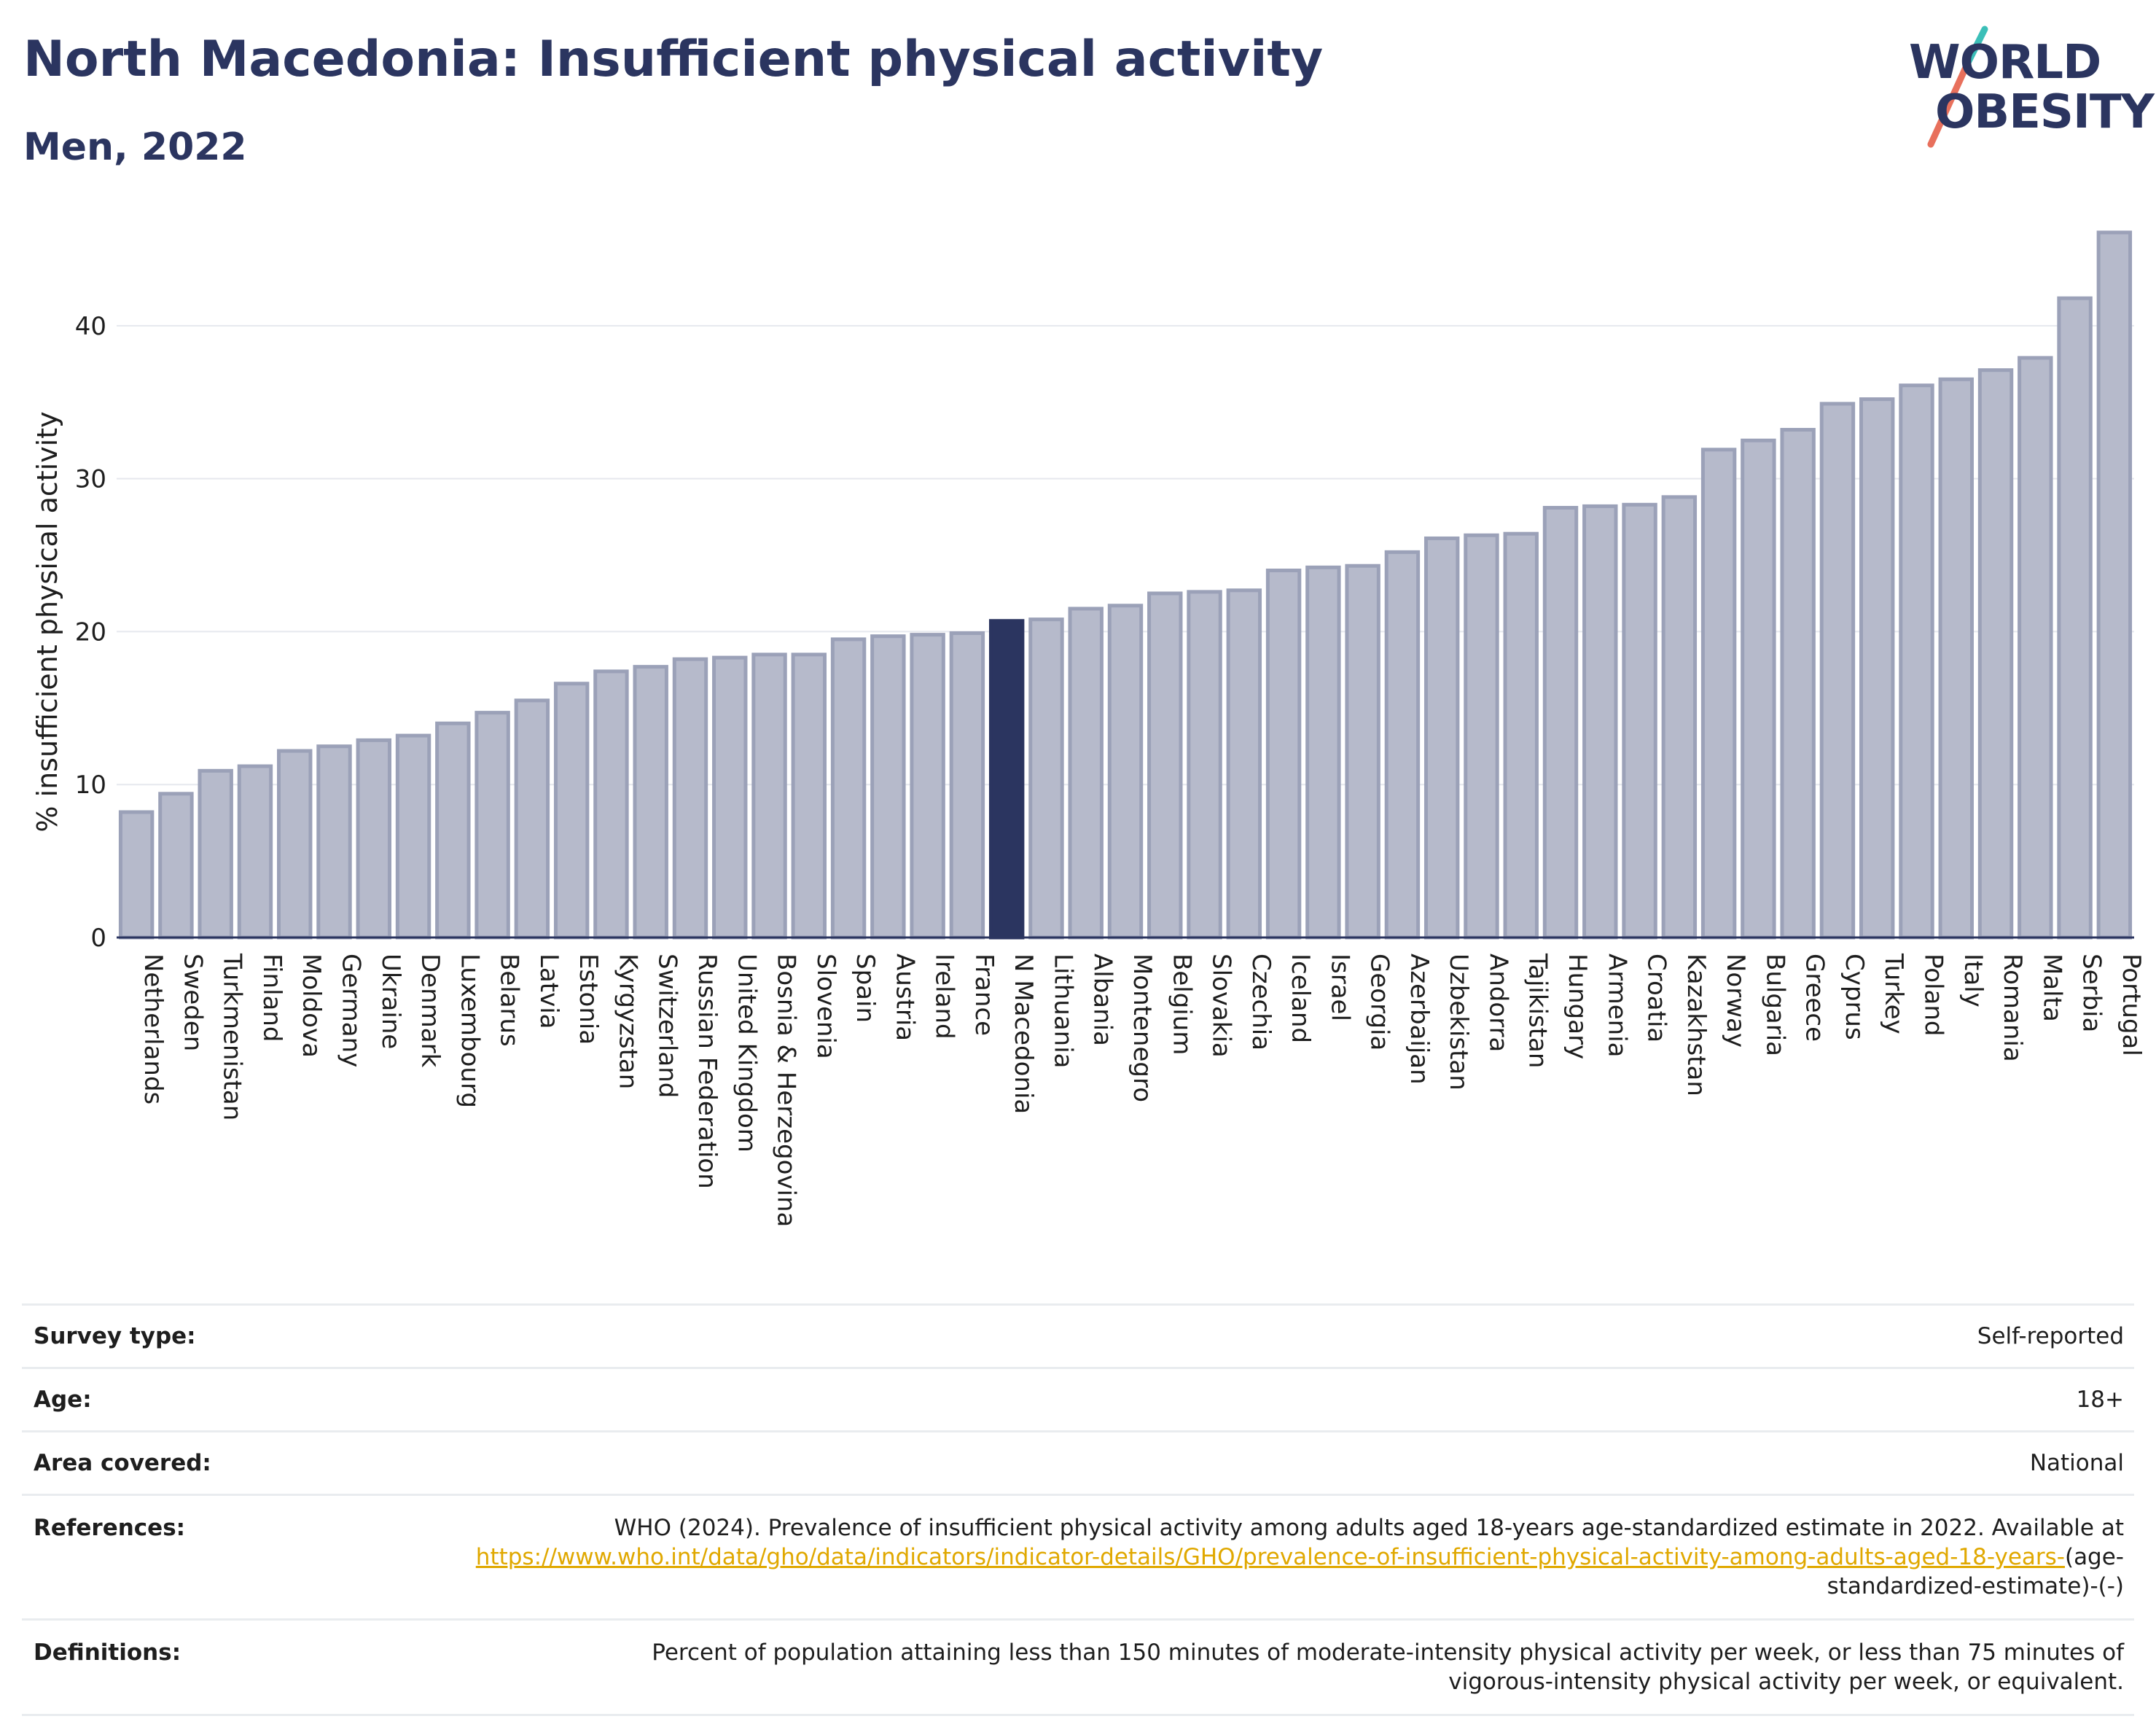 Image resolution: width=2156 pixels, height=1735 pixels. I want to click on x-tick-label: Latvia, so click(548, 991).